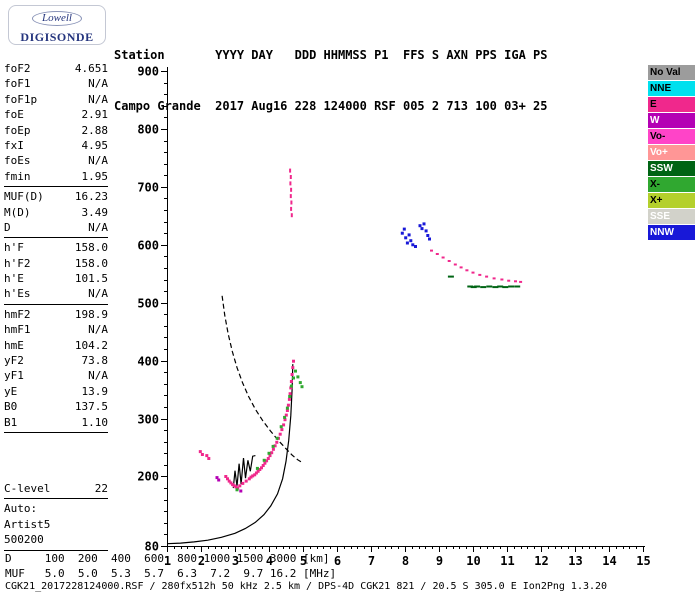  What do you see at coordinates (671, 184) in the screenshot?
I see `legend-item-x-: X-` at bounding box center [671, 184].